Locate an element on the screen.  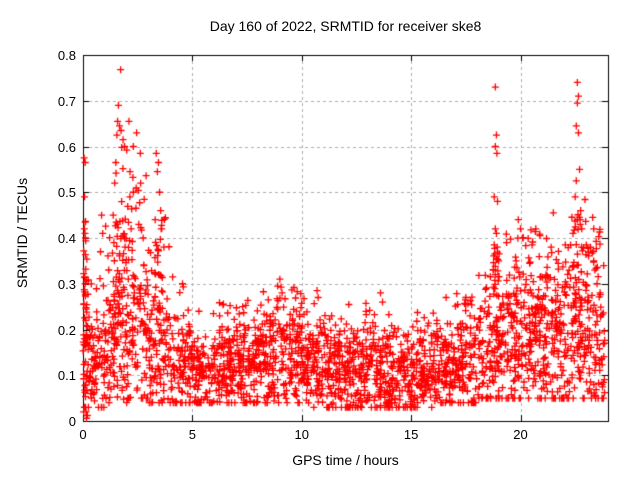
x-axis-label: GPS time / hours is located at coordinates (345, 460).